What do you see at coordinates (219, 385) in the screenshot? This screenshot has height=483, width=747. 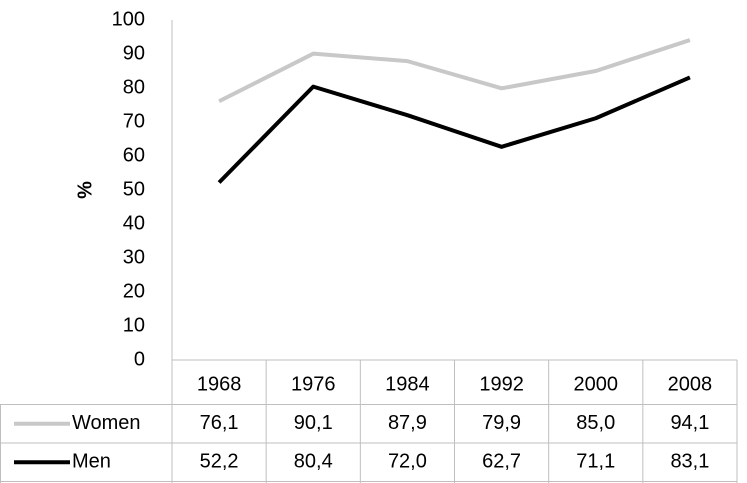 I see `x-tick-label: 1968` at bounding box center [219, 385].